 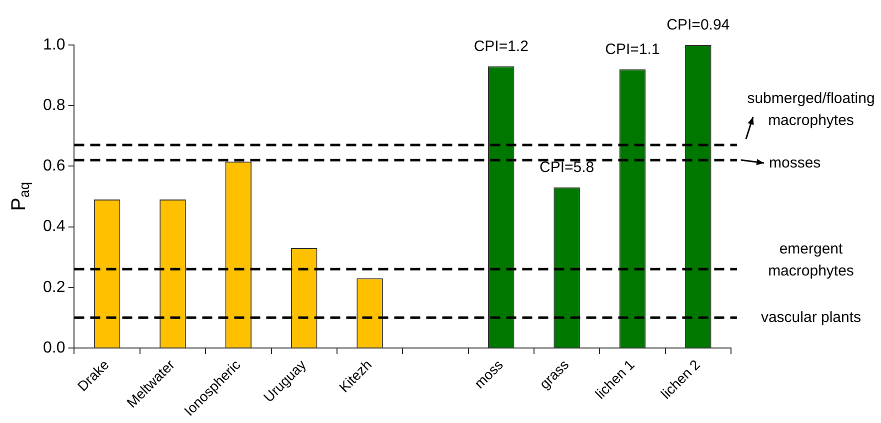 What do you see at coordinates (54, 347) in the screenshot?
I see `y-tick-label: 0.0` at bounding box center [54, 347].